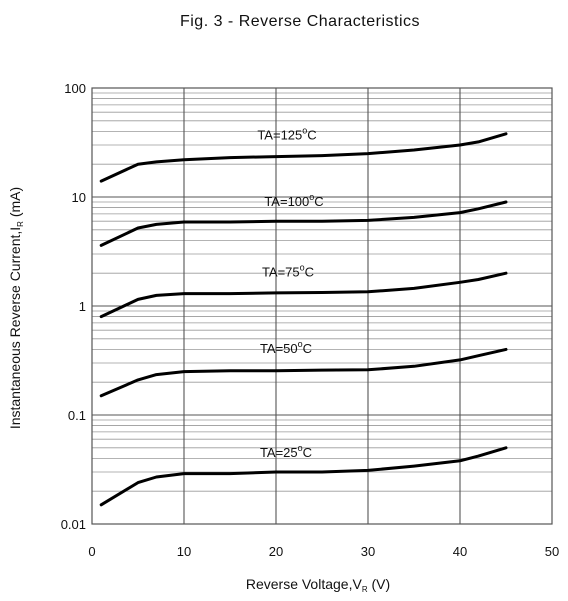  What do you see at coordinates (82, 306) in the screenshot?
I see `y-tick-label: 1` at bounding box center [82, 306].